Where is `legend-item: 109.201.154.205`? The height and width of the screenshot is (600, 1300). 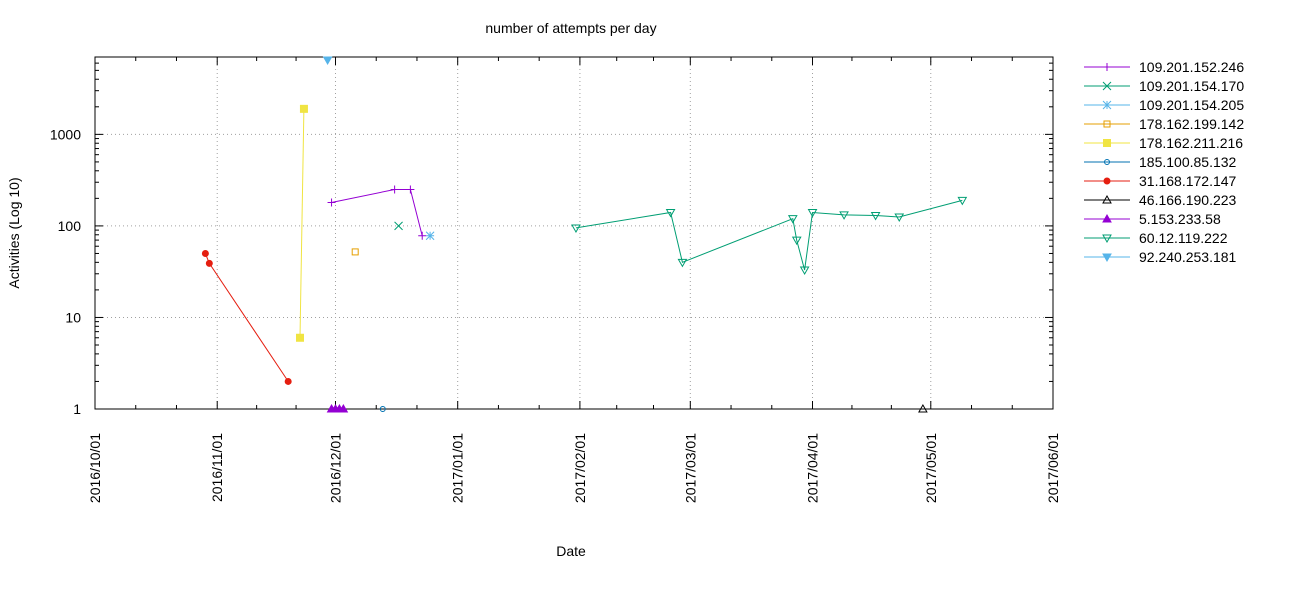
legend-item: 109.201.154.205 is located at coordinates (1164, 105).